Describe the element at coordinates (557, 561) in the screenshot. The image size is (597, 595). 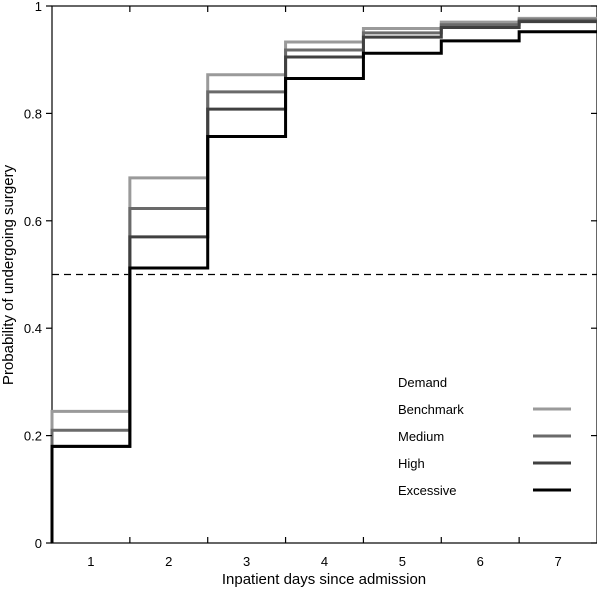
I see `x-tick-label: 7` at that location.